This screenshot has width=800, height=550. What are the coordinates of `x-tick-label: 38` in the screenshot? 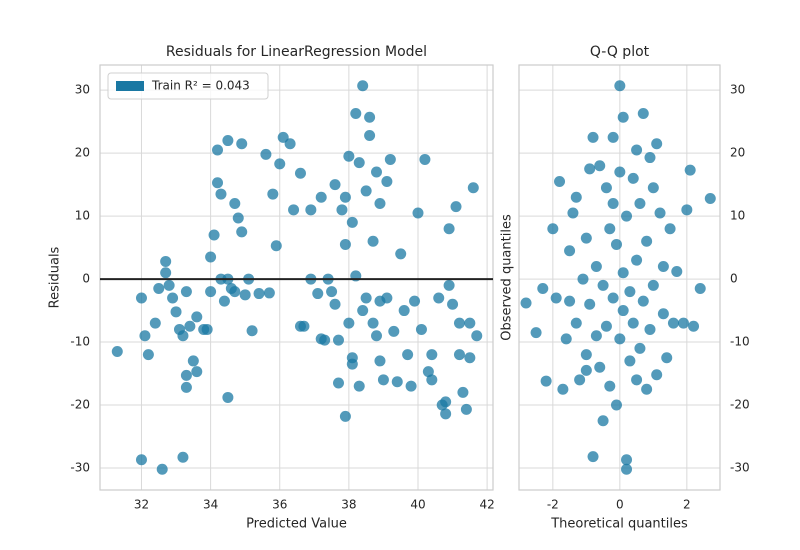 It's located at (348, 505).